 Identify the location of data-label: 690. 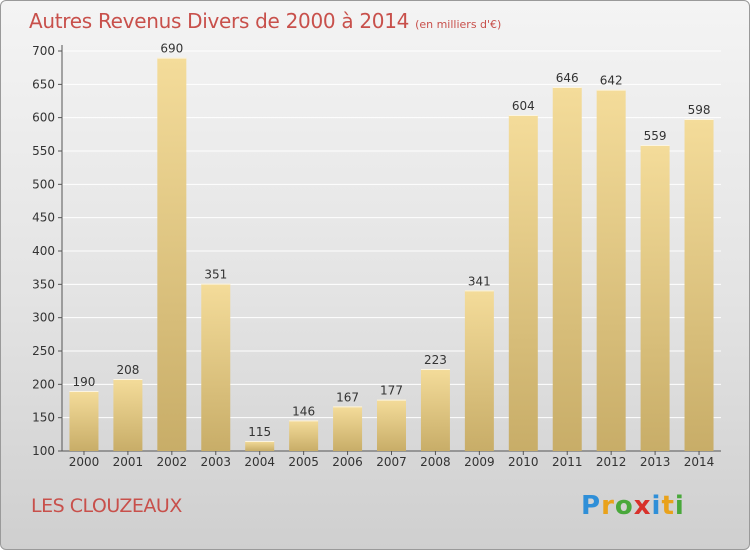
(171, 49).